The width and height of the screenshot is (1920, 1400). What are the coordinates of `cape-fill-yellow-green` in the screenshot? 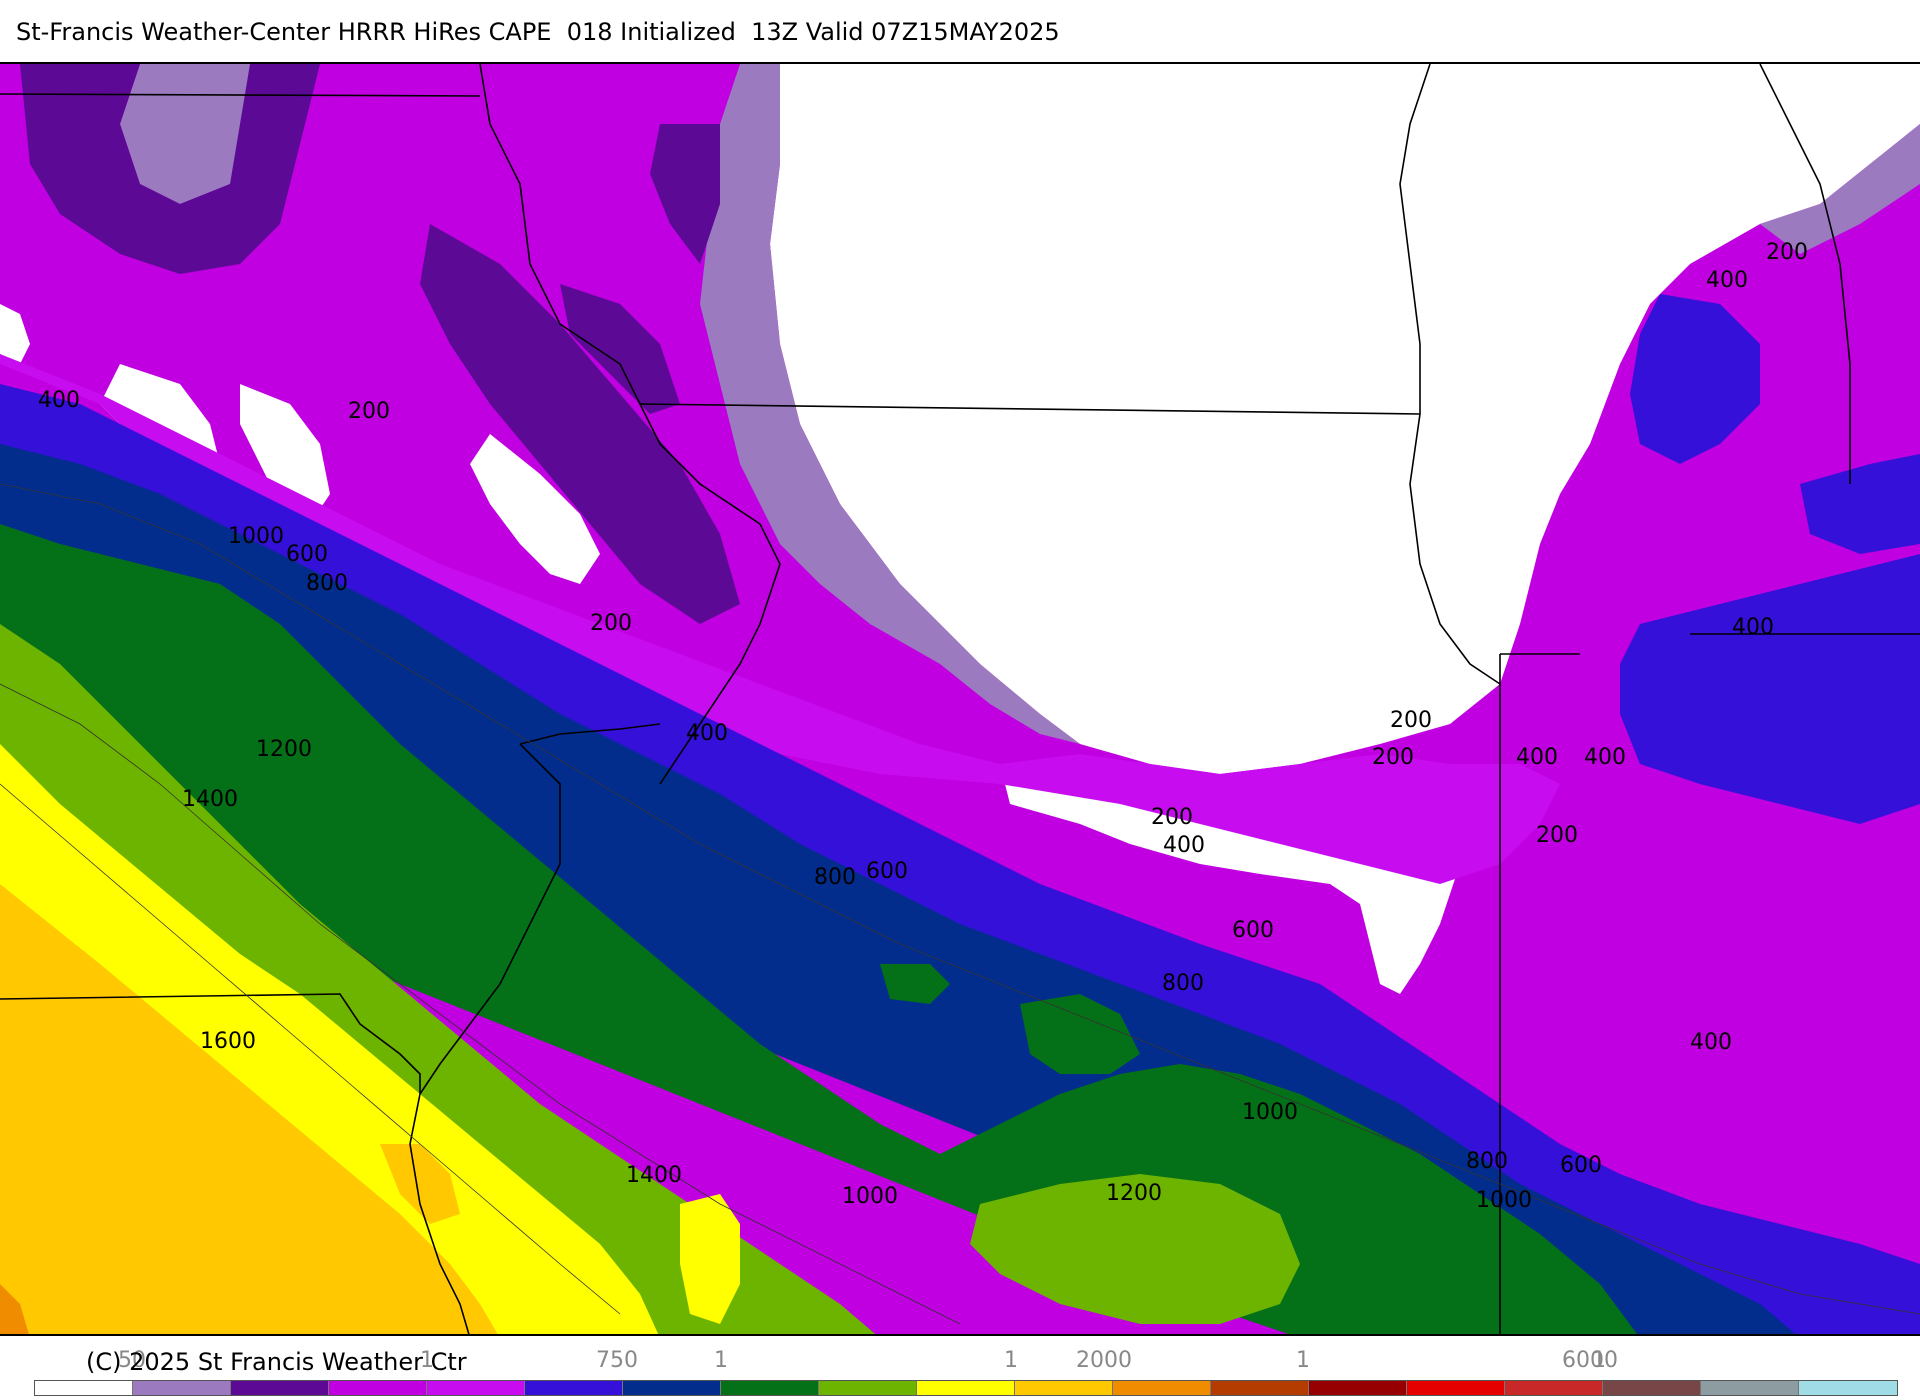 It's located at (1135, 1249).